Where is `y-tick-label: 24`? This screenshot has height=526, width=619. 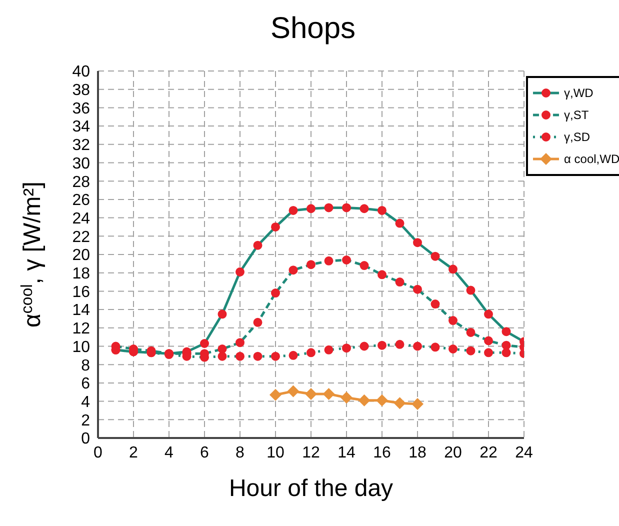 y-tick-label: 24 is located at coordinates (81, 219).